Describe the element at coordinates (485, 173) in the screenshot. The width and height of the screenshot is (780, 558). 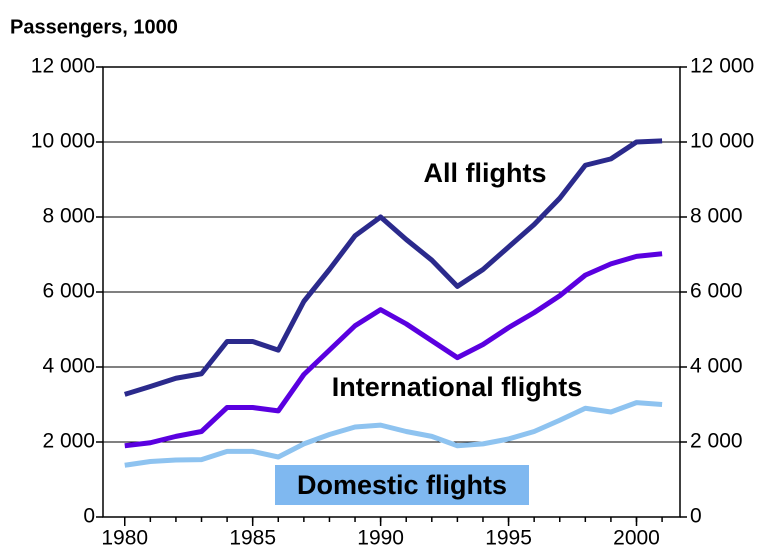
I see `series-label: All flights` at that location.